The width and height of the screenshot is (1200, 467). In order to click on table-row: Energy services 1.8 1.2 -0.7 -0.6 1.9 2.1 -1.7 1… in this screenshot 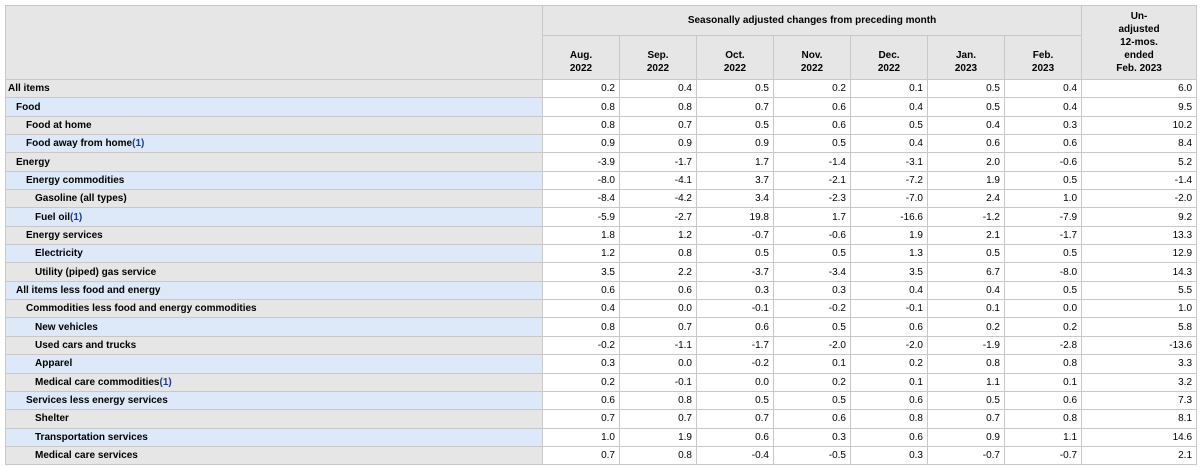, I will do `click(601, 235)`.